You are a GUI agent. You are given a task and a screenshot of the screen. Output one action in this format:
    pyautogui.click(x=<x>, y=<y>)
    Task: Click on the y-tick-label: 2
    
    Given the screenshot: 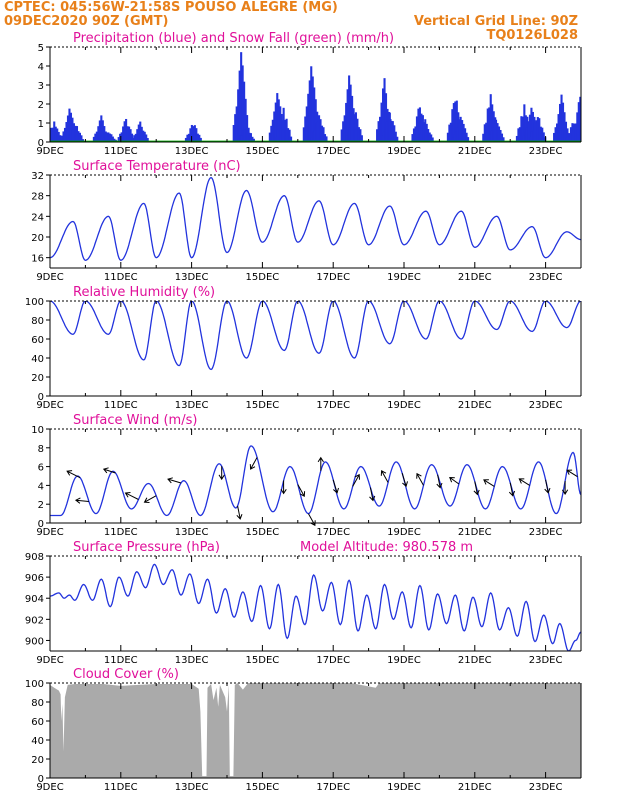 What is the action you would take?
    pyautogui.click(x=41, y=505)
    